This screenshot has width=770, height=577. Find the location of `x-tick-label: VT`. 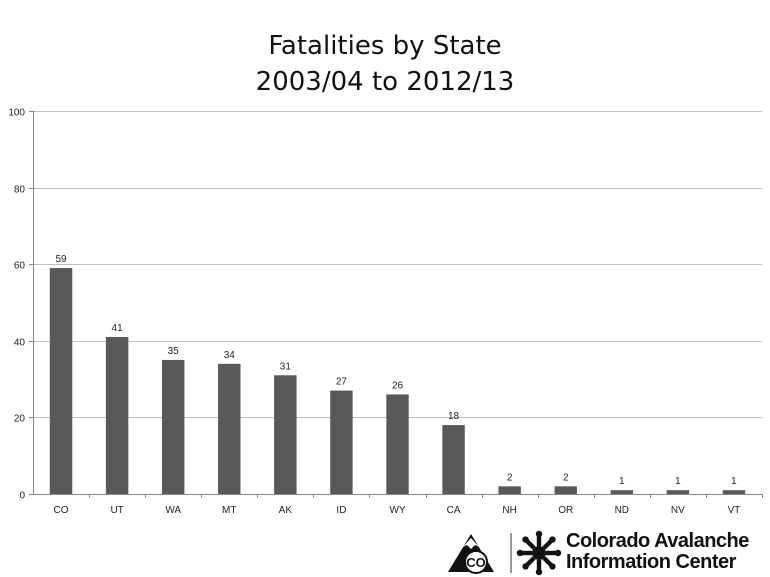

x-tick-label: VT is located at coordinates (734, 510).